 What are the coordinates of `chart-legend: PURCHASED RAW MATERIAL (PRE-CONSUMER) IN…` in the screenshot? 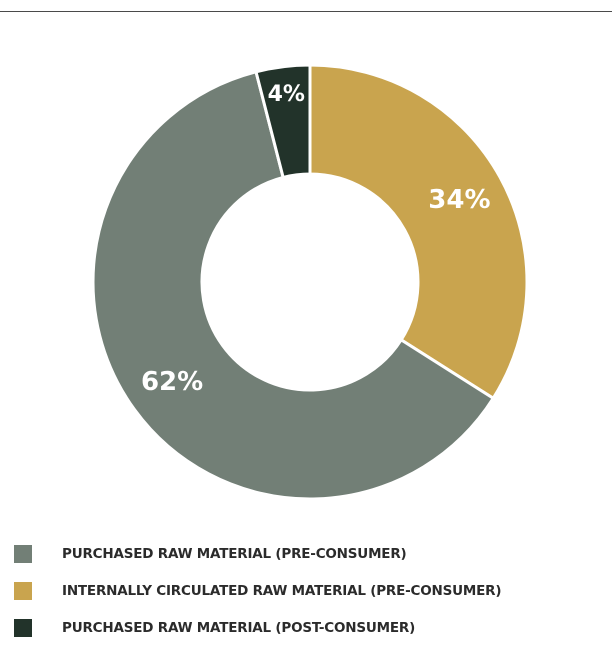 It's located at (258, 600).